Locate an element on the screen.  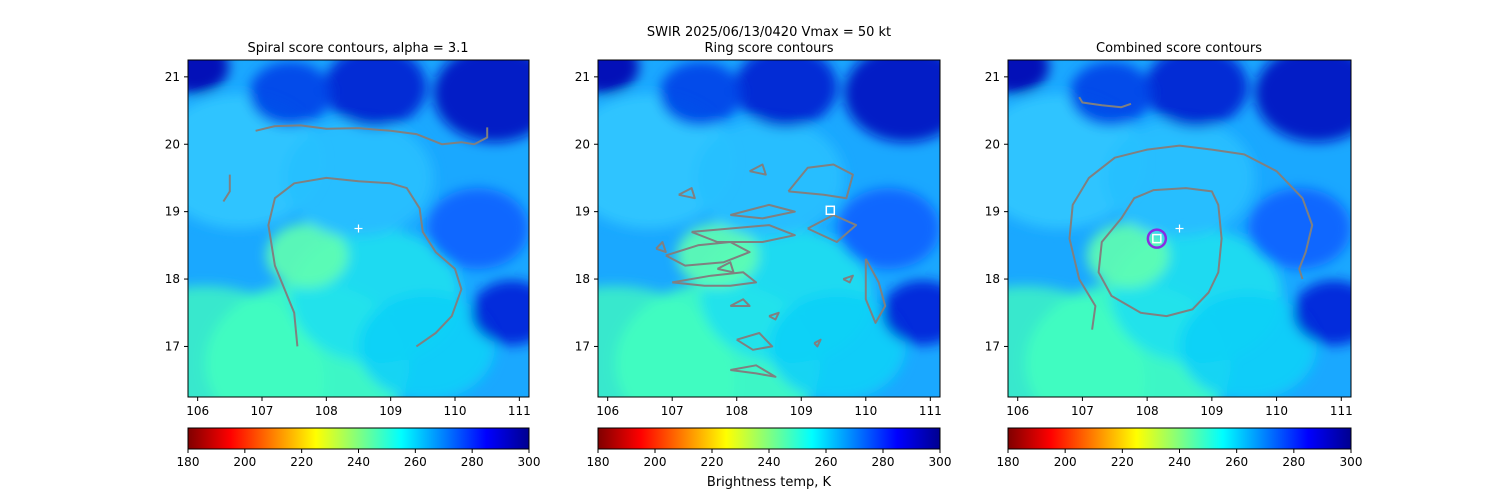
panel-title: Spiral score contours, alpha = 3.1 is located at coordinates (357, 48).